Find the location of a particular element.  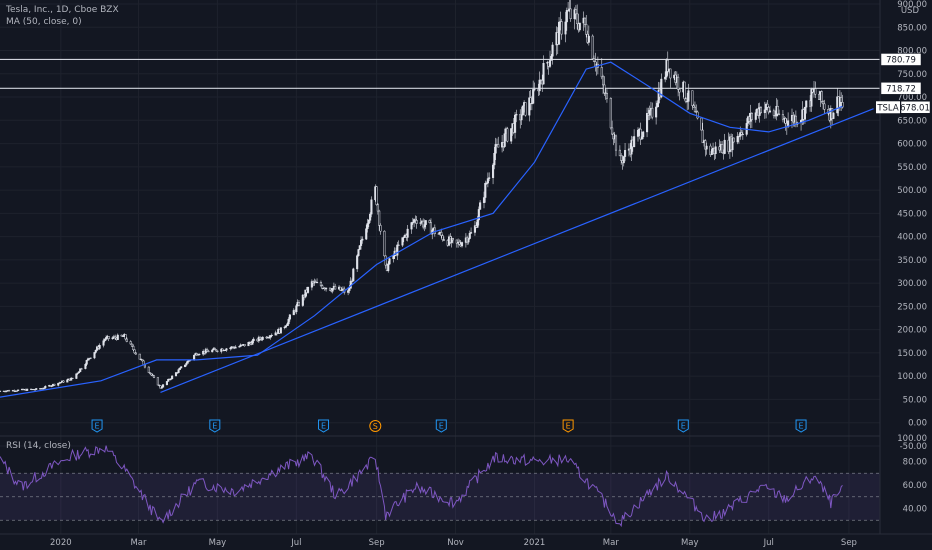

time-axis: 2020 Mar May Jul Sep Nov 2021 Mar May Jul Sep is located at coordinates (453, 543).